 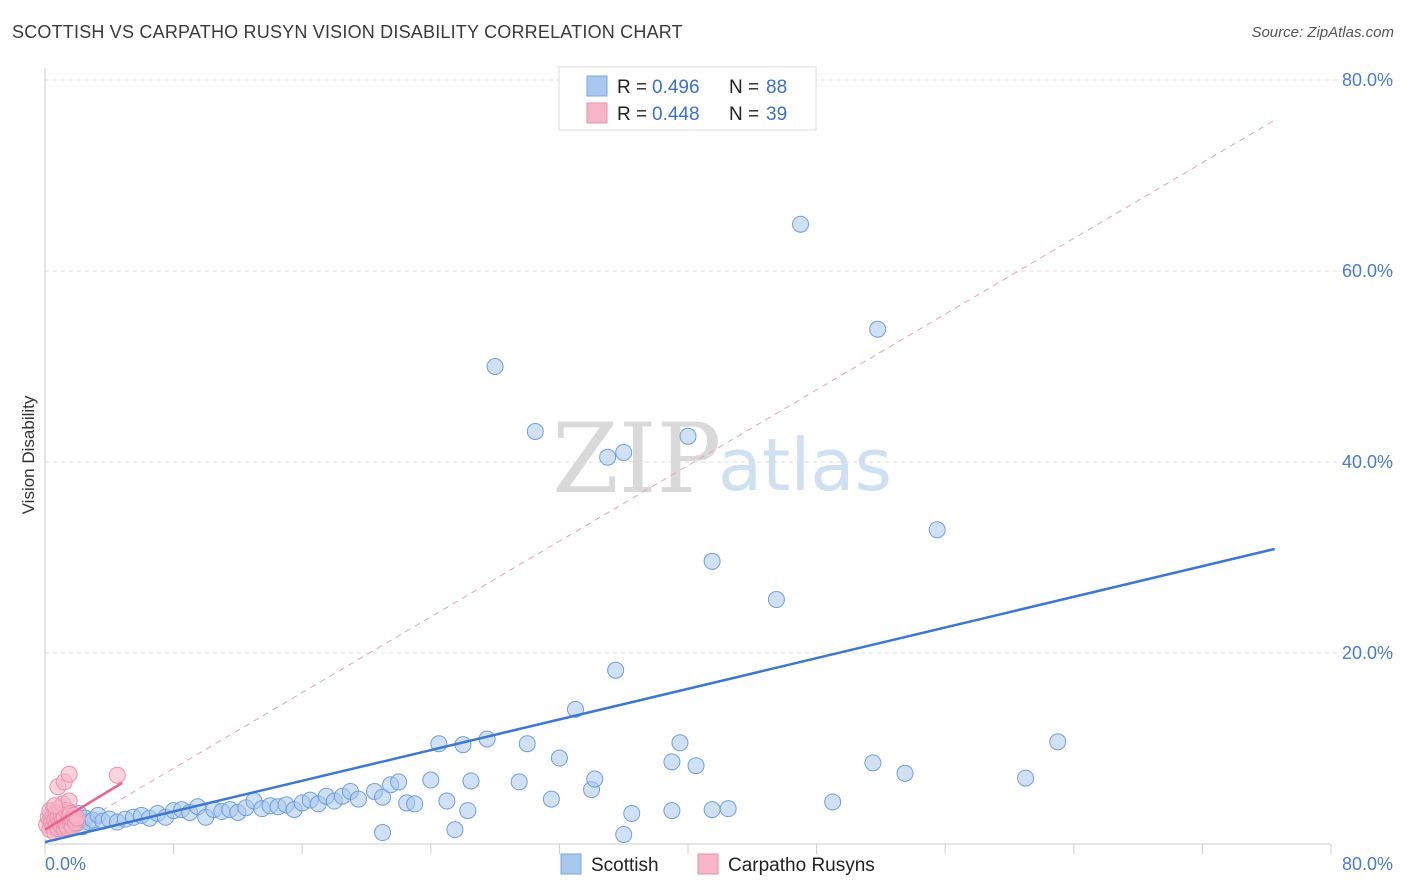 What do you see at coordinates (83, 806) in the screenshot?
I see `trend-line-carpatho` at bounding box center [83, 806].